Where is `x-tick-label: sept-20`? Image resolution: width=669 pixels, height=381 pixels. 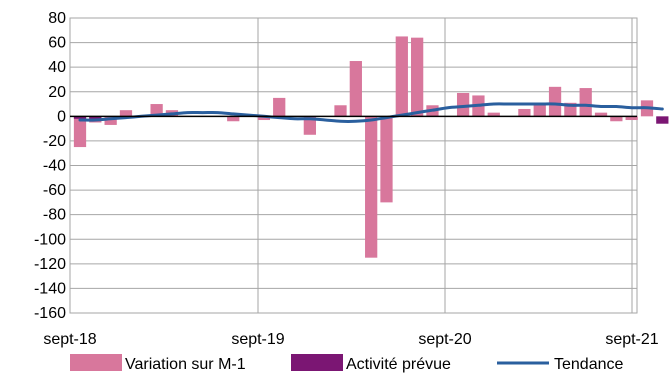 x-tick-label: sept-20 is located at coordinates (444, 339).